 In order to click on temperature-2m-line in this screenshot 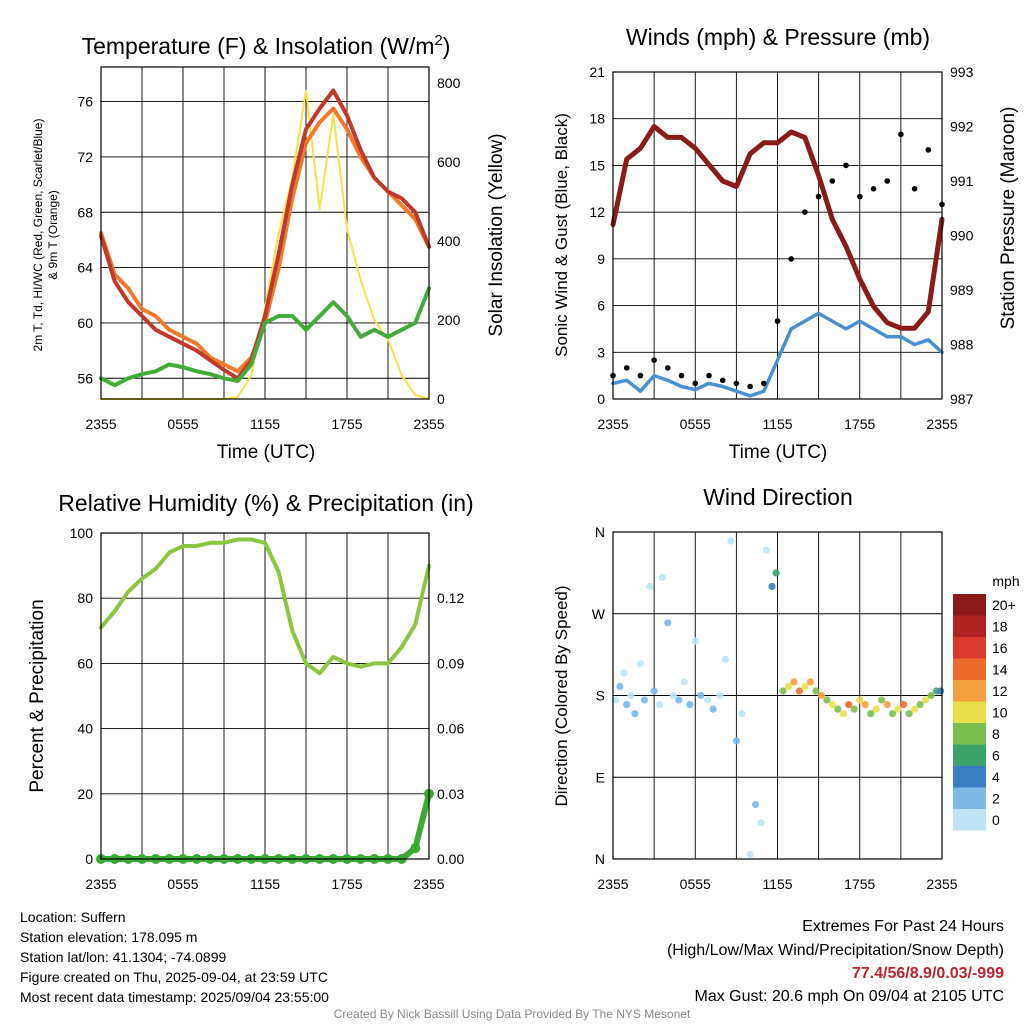, I will do `click(265, 234)`.